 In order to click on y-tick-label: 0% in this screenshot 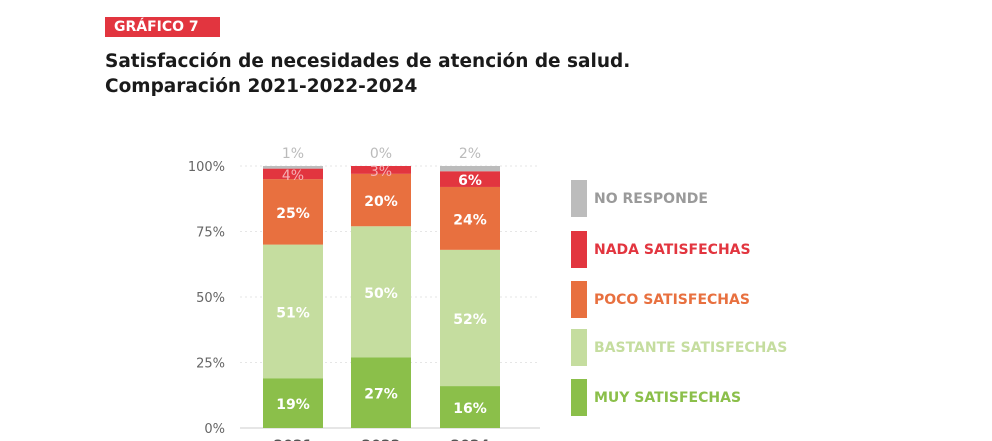, I will do `click(214, 429)`.